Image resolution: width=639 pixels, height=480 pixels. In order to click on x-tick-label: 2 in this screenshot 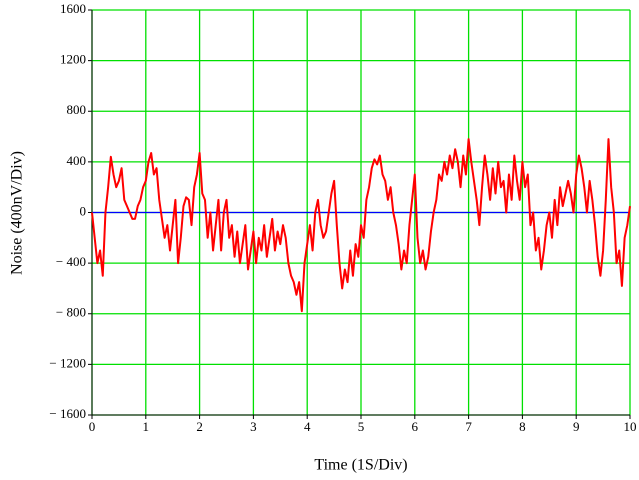, I will do `click(199, 426)`.